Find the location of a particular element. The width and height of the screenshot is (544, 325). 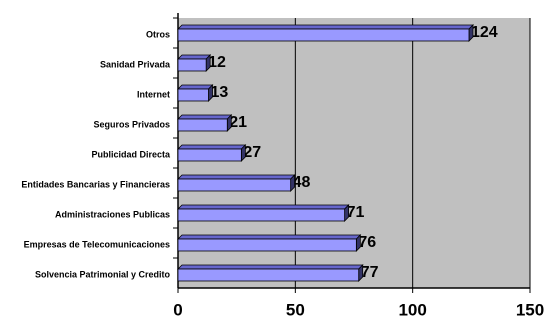

y-tick-label: Solvencia Patrimonial y Credito is located at coordinates (103, 274).